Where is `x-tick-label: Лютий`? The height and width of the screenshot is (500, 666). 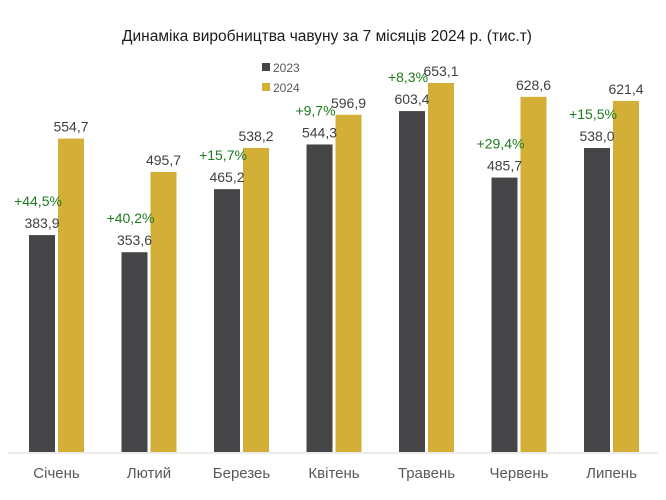
x-tick-label: Лютий is located at coordinates (149, 473).